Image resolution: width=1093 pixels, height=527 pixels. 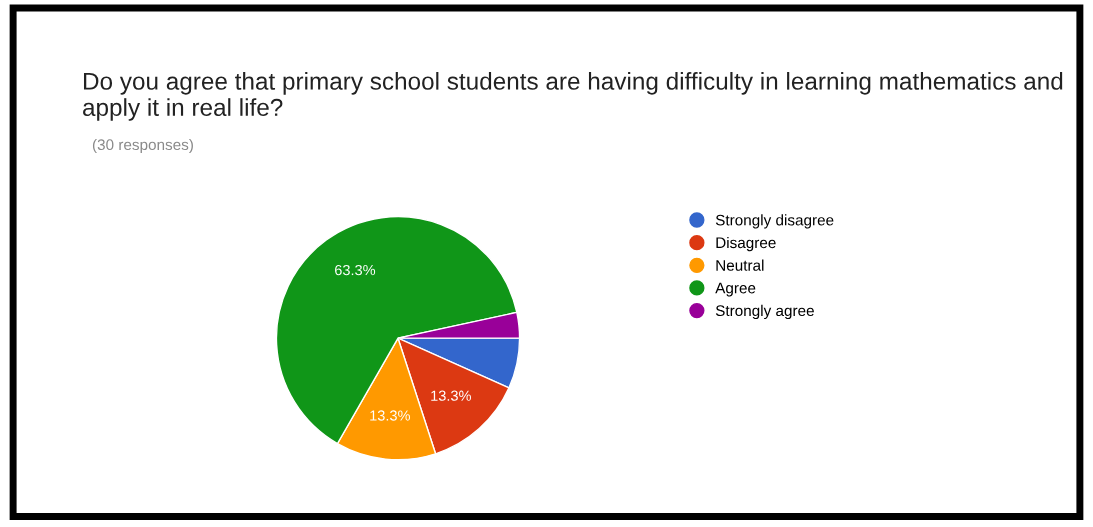 I want to click on text: (30 responses), so click(x=142, y=146).